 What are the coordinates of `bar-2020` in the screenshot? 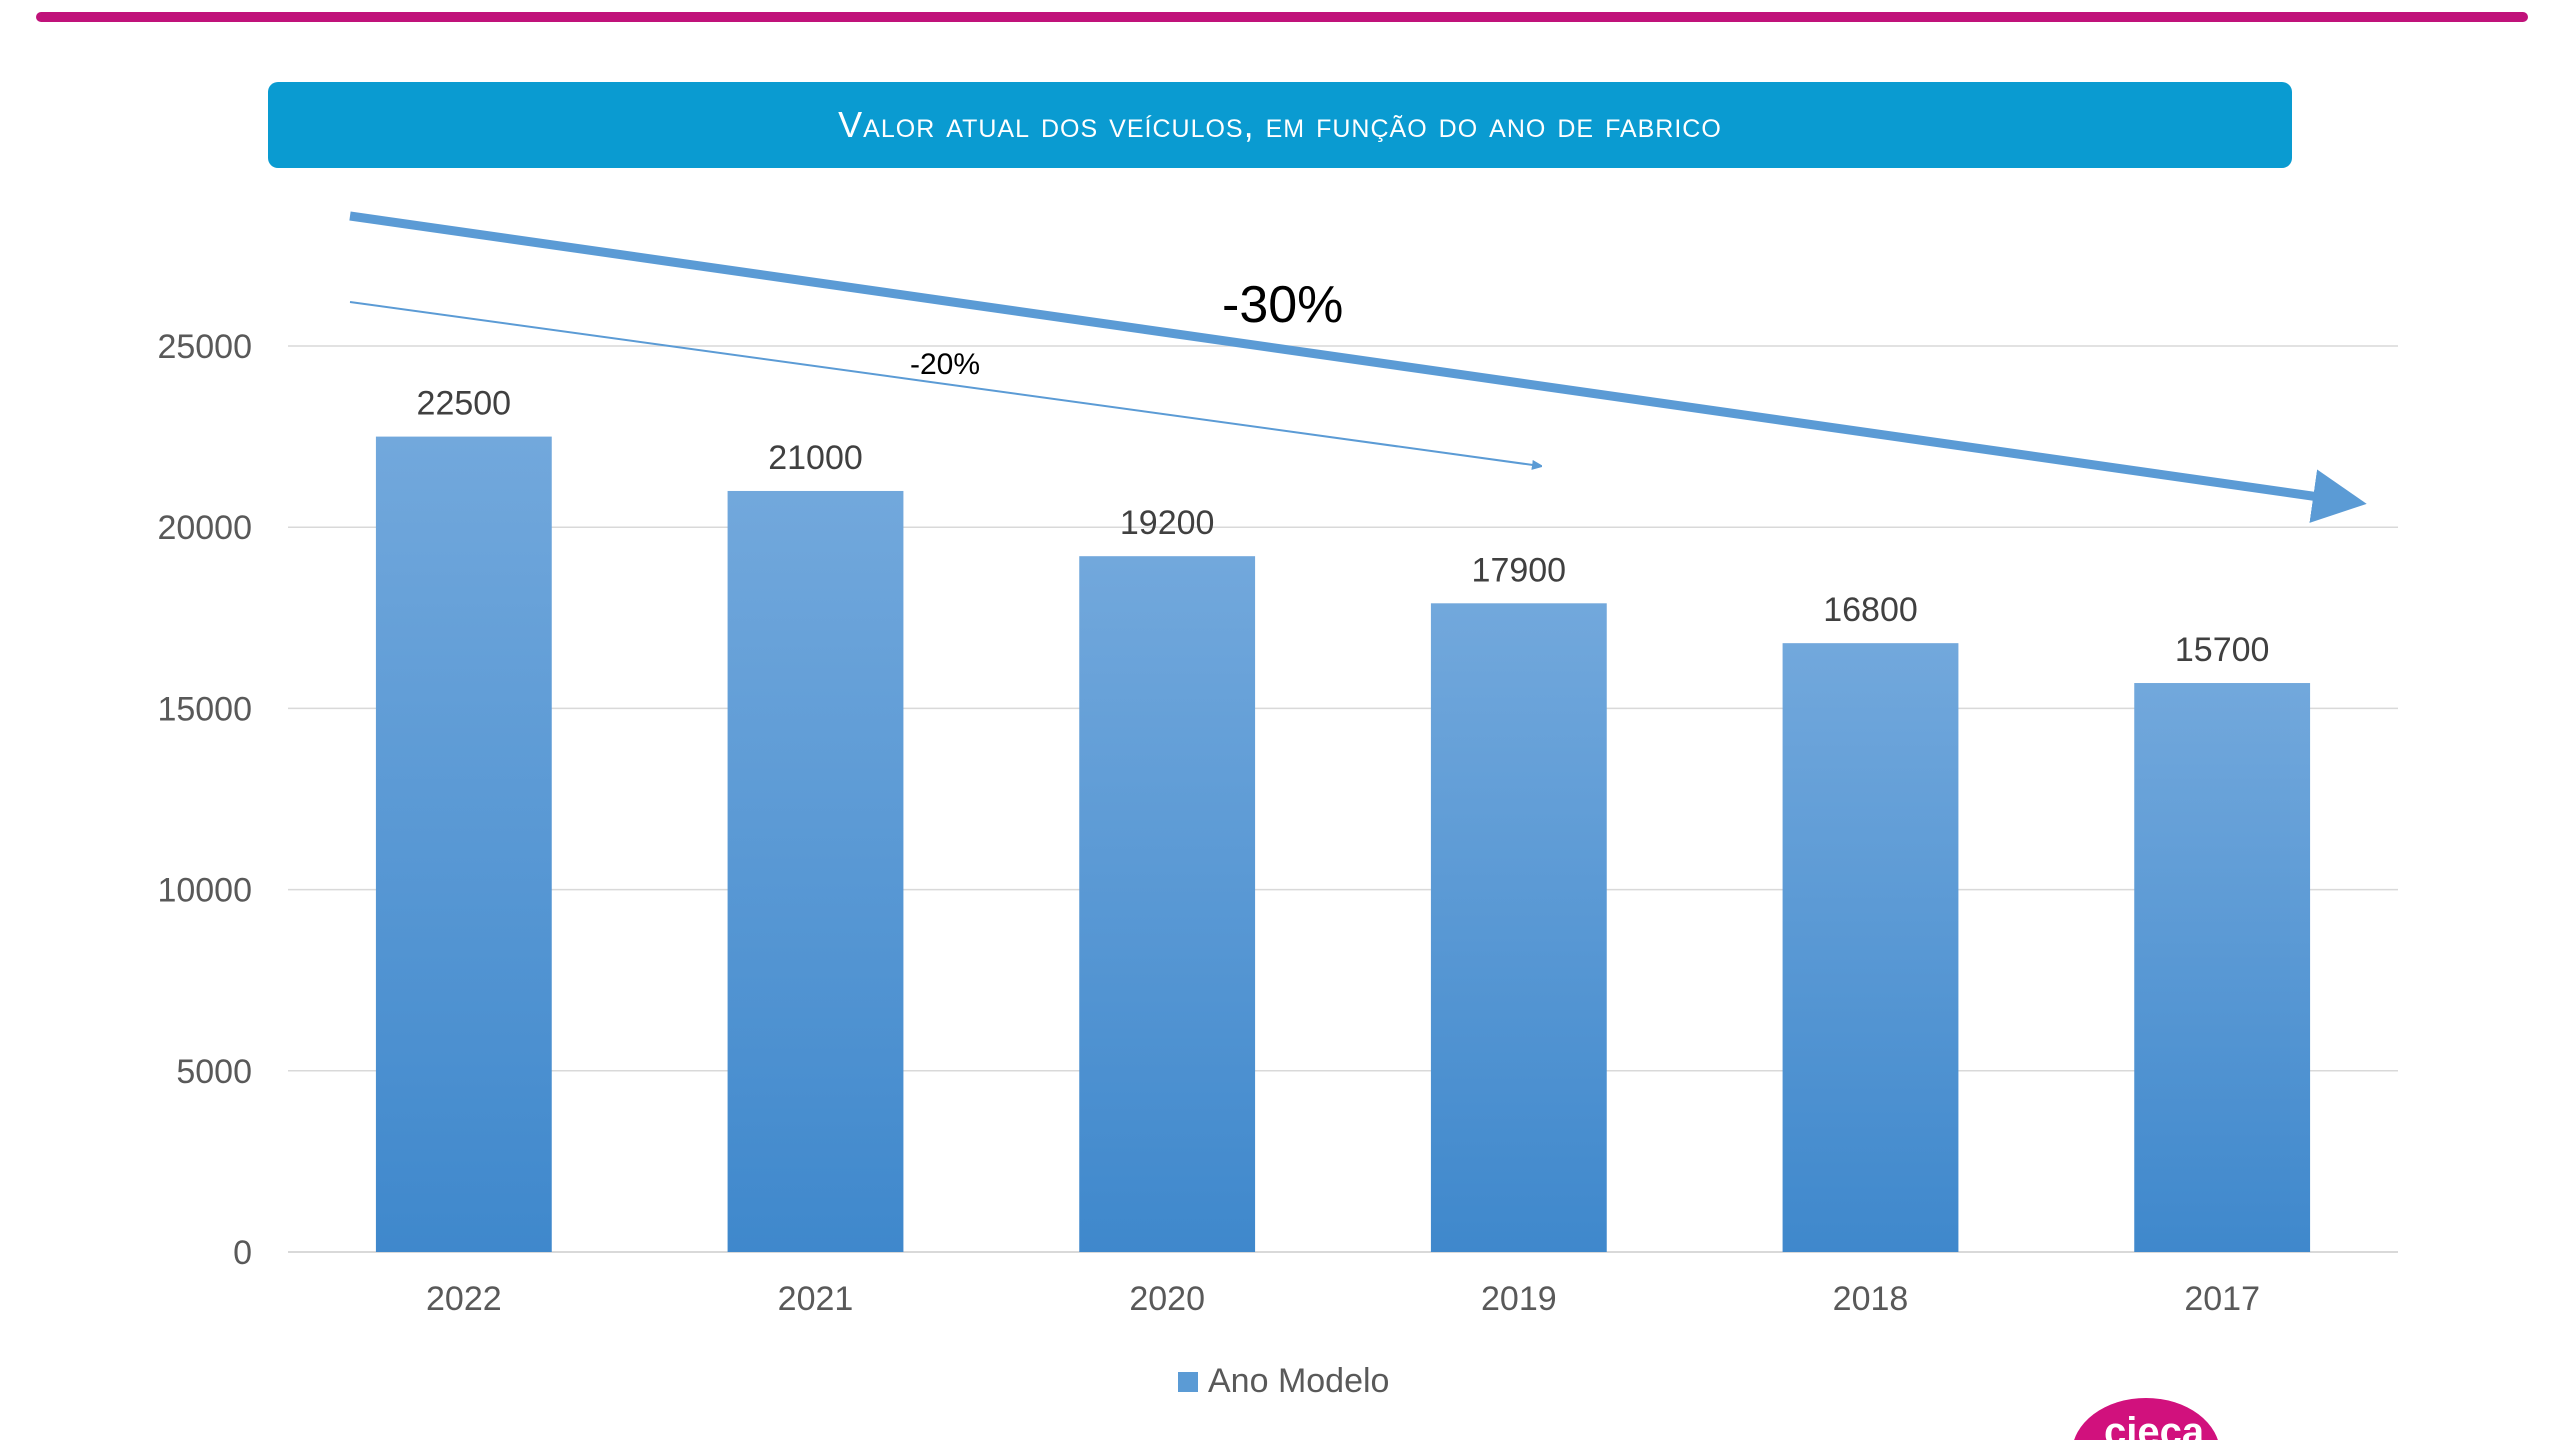 It's located at (1167, 904).